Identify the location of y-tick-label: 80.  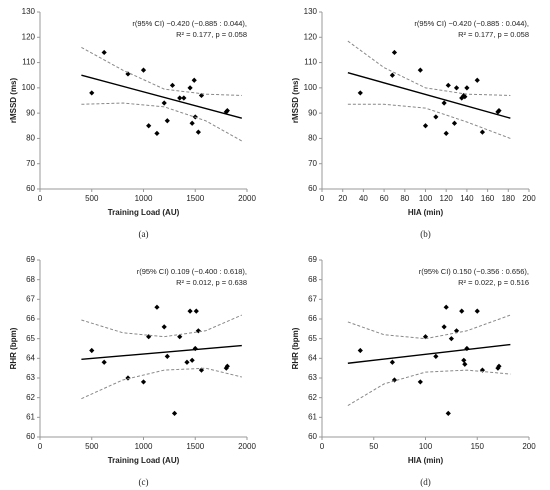
(312, 138).